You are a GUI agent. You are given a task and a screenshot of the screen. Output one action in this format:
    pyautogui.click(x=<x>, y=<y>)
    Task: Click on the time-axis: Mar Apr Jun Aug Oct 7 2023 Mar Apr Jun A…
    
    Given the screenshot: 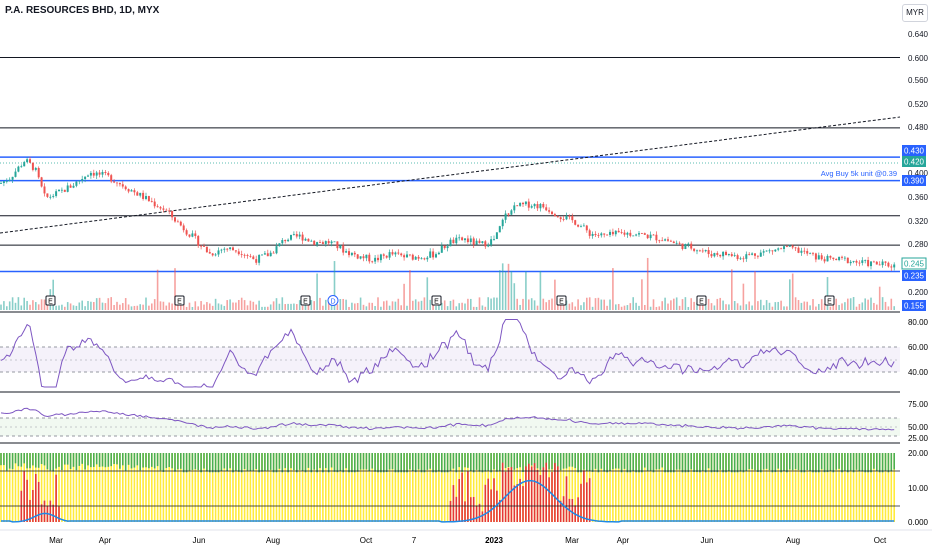 What is the action you would take?
    pyautogui.click(x=468, y=540)
    